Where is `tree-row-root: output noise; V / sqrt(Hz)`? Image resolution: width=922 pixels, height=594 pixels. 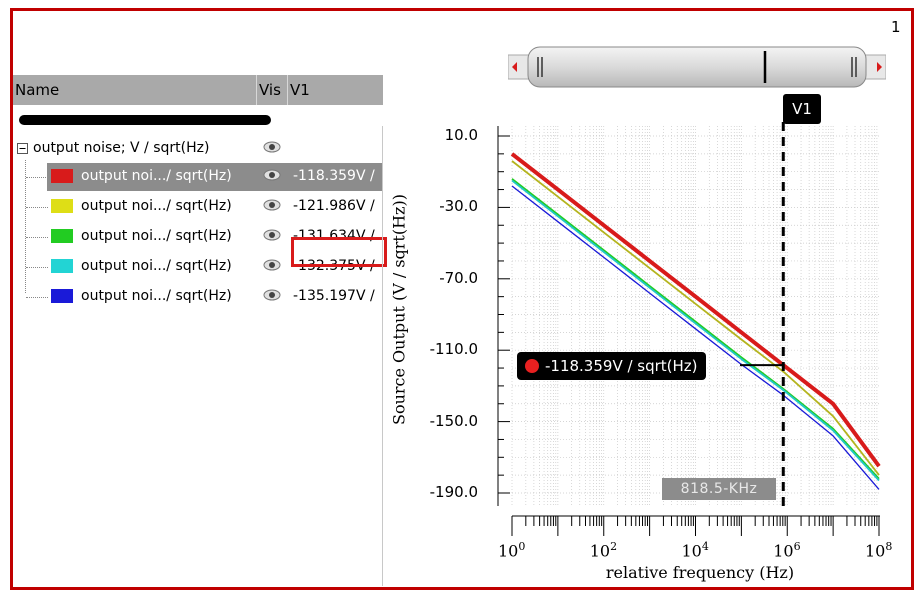
tree-row-root: output noise; V / sqrt(Hz) is located at coordinates (198, 149).